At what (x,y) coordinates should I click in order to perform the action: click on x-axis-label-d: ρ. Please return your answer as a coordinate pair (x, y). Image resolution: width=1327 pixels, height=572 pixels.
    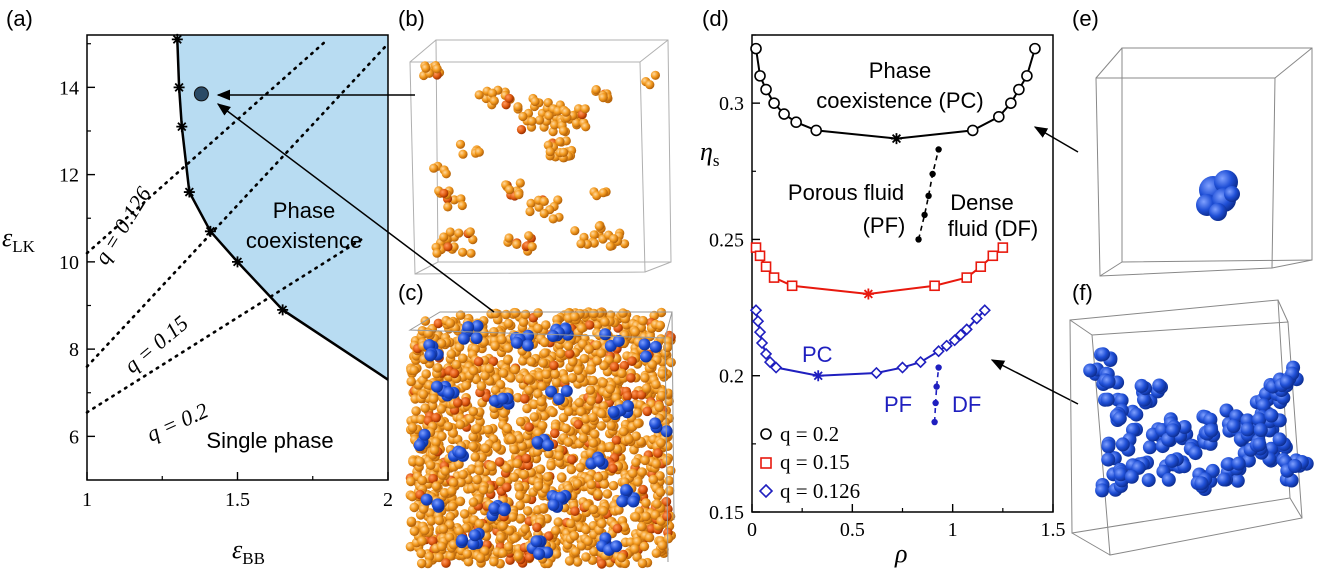
    Looking at the image, I should click on (900, 553).